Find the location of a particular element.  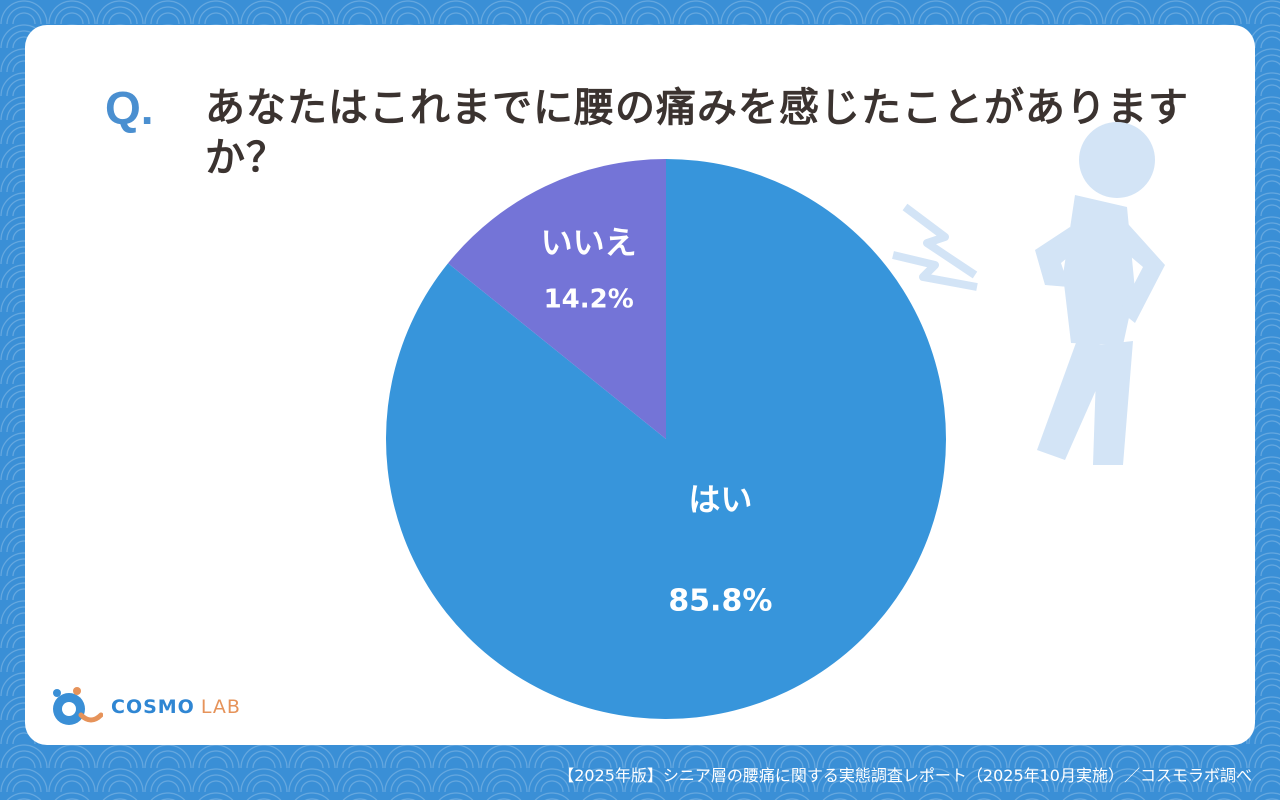

pie-slice-label-0: はい is located at coordinates (720, 500).